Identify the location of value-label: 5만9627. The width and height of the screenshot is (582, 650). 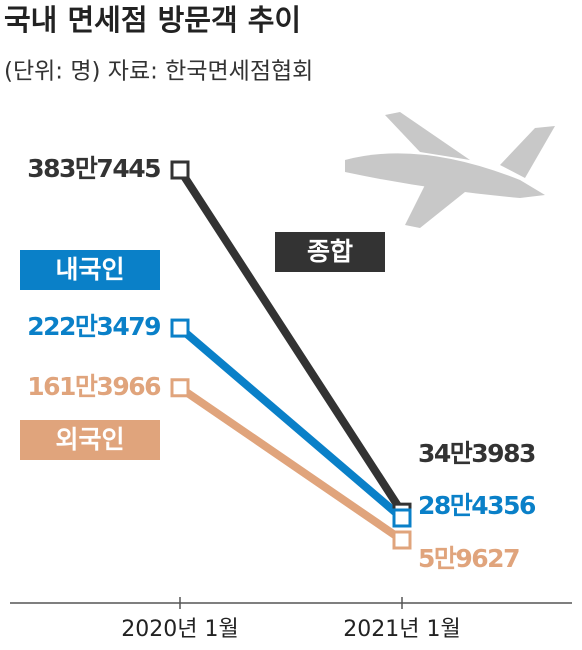
(468, 558).